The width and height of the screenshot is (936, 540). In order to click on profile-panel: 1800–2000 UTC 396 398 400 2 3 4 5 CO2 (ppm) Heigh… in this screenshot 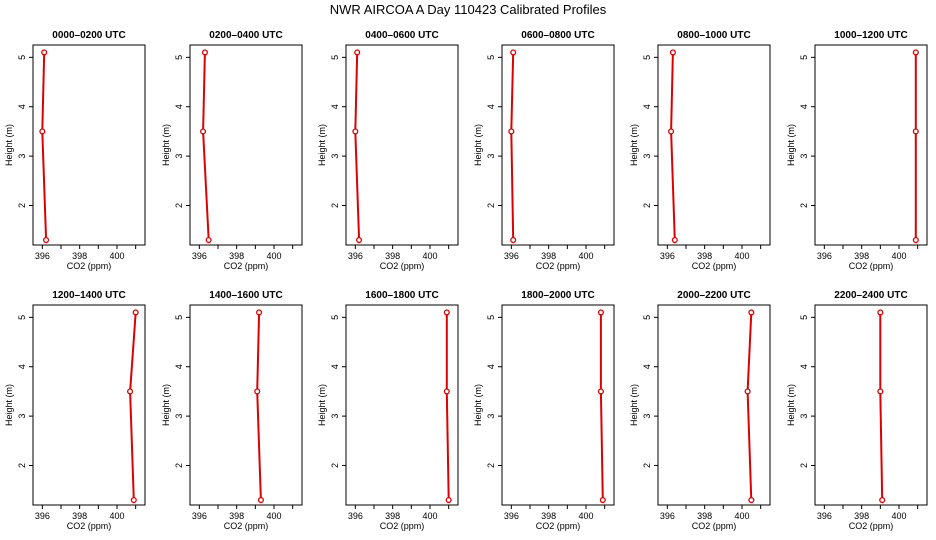, I will do `click(544, 410)`.